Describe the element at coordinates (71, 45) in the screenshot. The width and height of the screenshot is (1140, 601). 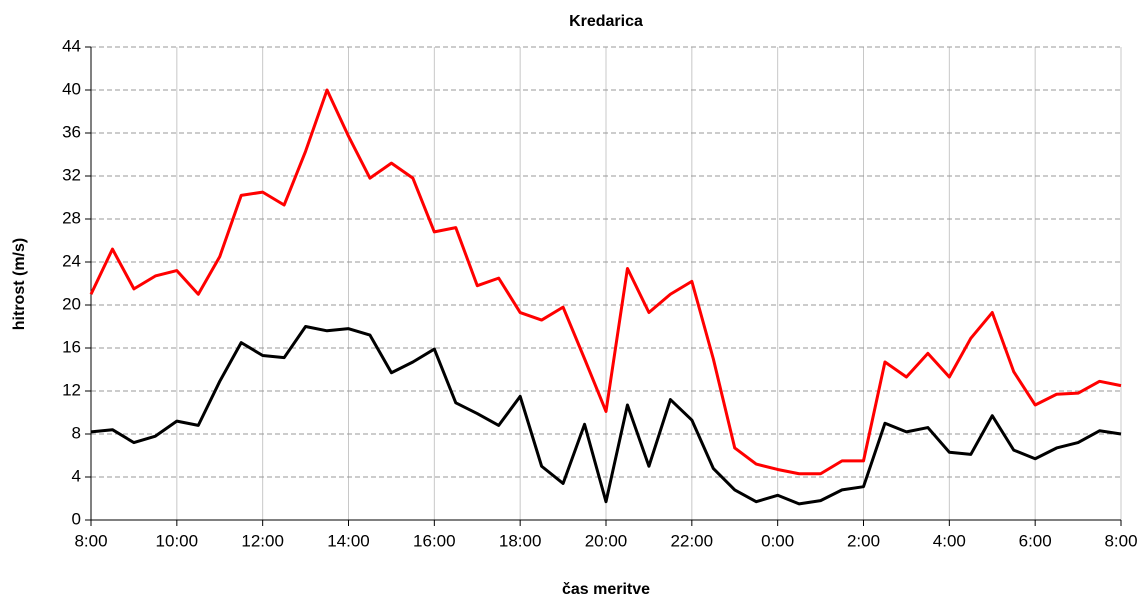
I see `y-tick-label: 44` at that location.